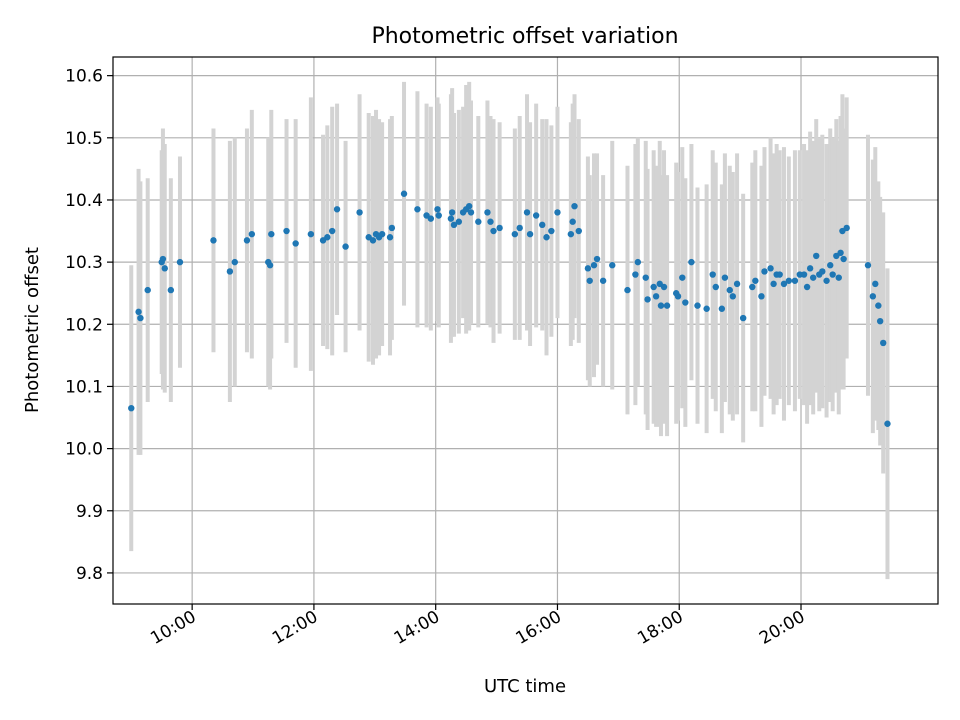 This screenshot has width=960, height=720. Describe the element at coordinates (84, 139) in the screenshot. I see `y-tick-label: 10.5` at that location.